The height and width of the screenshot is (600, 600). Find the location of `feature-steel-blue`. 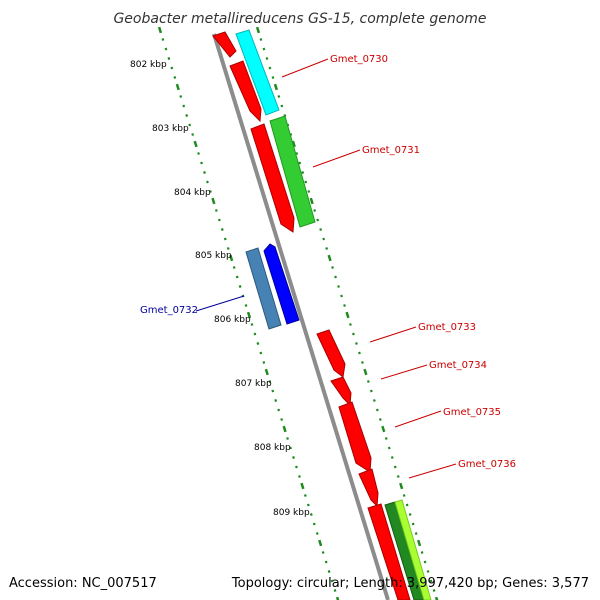

feature-steel-blue is located at coordinates (263, 288).